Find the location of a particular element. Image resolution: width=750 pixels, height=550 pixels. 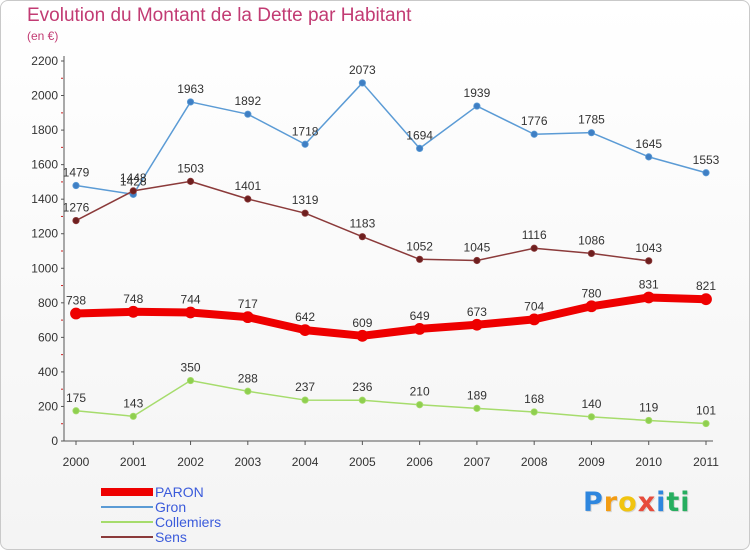

x-tick-label: 2003 is located at coordinates (247, 462).